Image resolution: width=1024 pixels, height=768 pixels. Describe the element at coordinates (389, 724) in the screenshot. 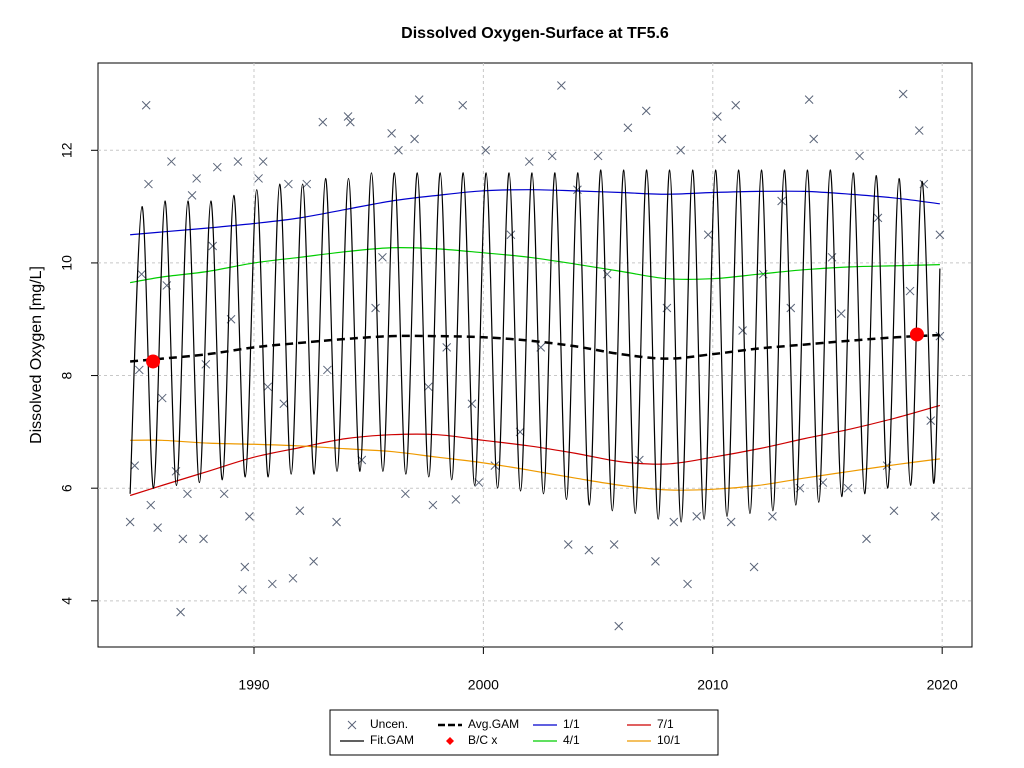

I see `legend-label: Uncen.` at that location.